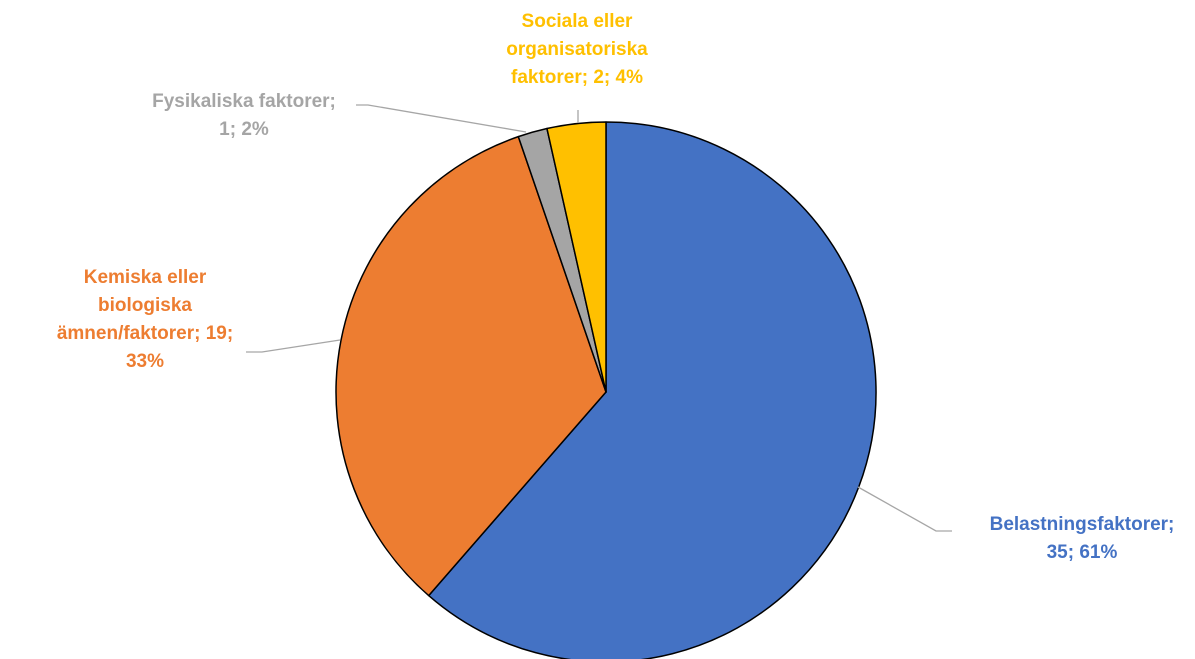 This screenshot has height=659, width=1195. What do you see at coordinates (293, 346) in the screenshot?
I see `leader-line-kemiska-eller-biologiska-amnen-faktorer` at bounding box center [293, 346].